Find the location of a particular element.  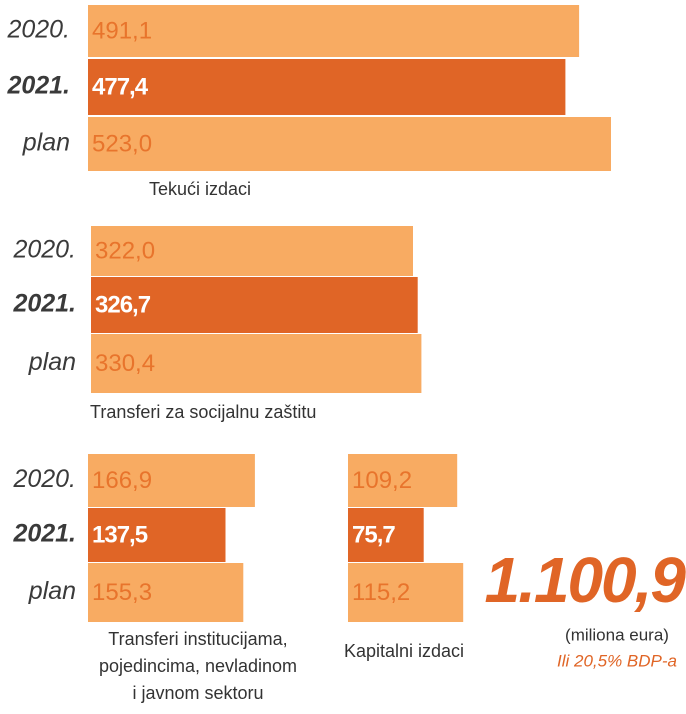

value-label: 326,7 is located at coordinates (123, 304).